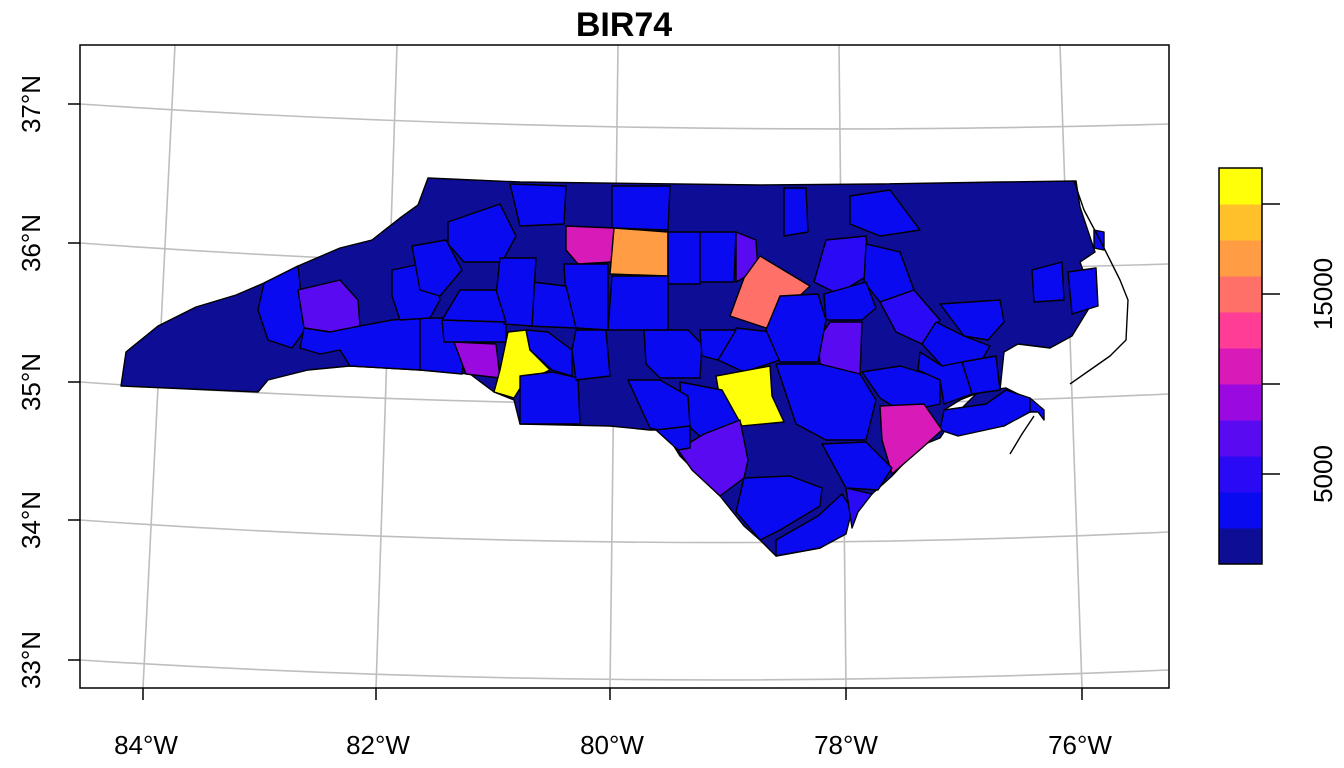 Image resolution: width=1344 pixels, height=768 pixels. What do you see at coordinates (31, 520) in the screenshot?
I see `y-tick-label: 34°N` at bounding box center [31, 520].